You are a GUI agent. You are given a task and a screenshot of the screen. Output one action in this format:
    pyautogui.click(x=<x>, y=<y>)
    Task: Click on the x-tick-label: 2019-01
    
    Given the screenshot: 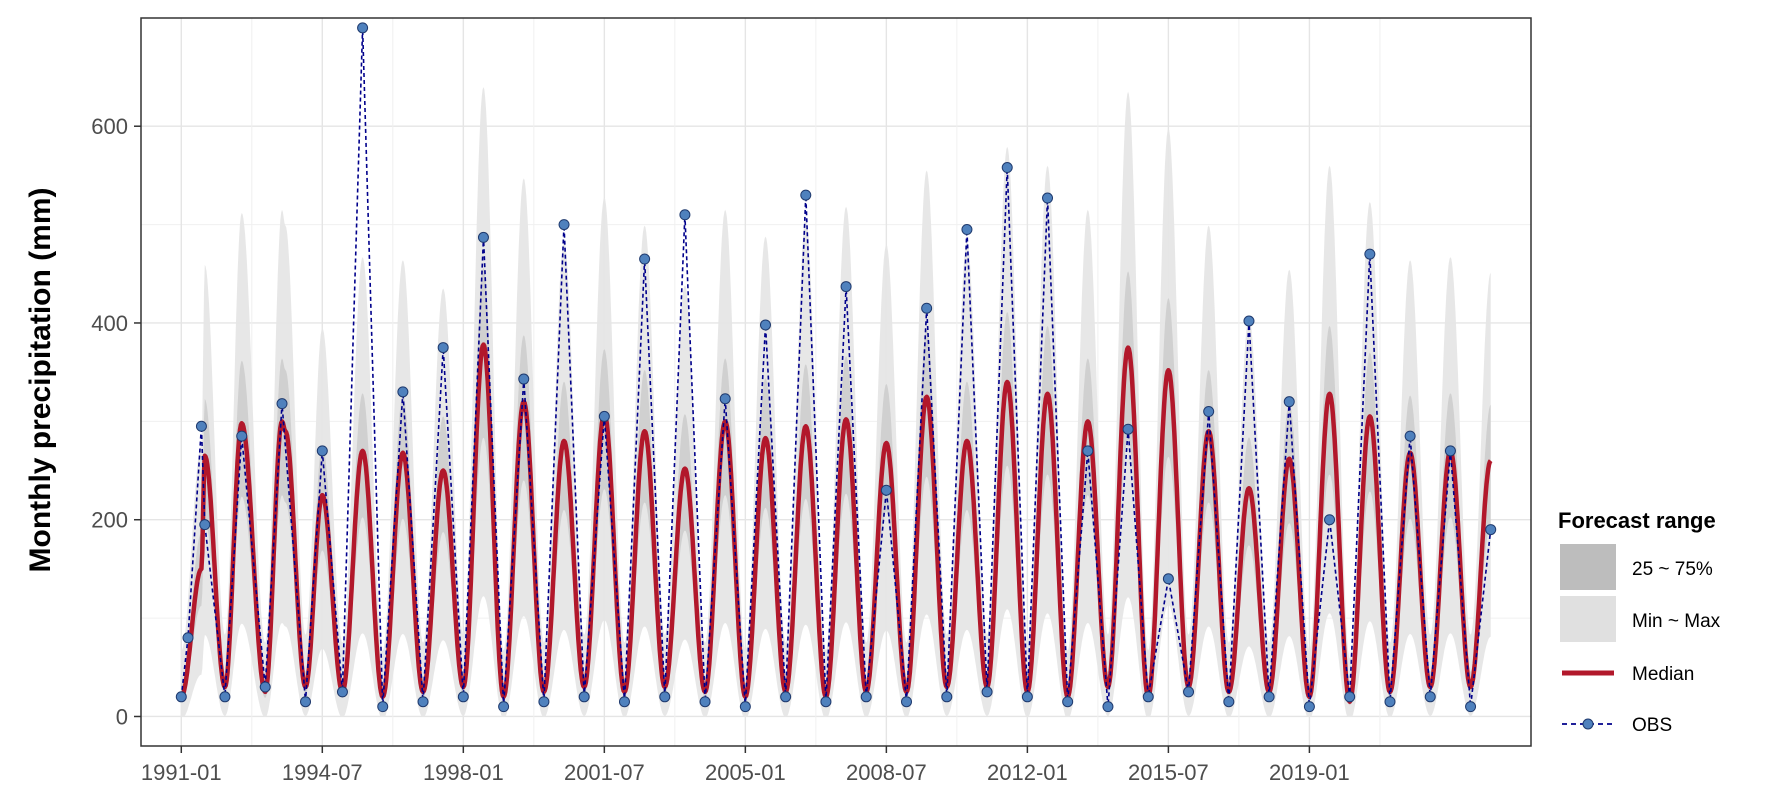 What is the action you would take?
    pyautogui.click(x=1309, y=772)
    